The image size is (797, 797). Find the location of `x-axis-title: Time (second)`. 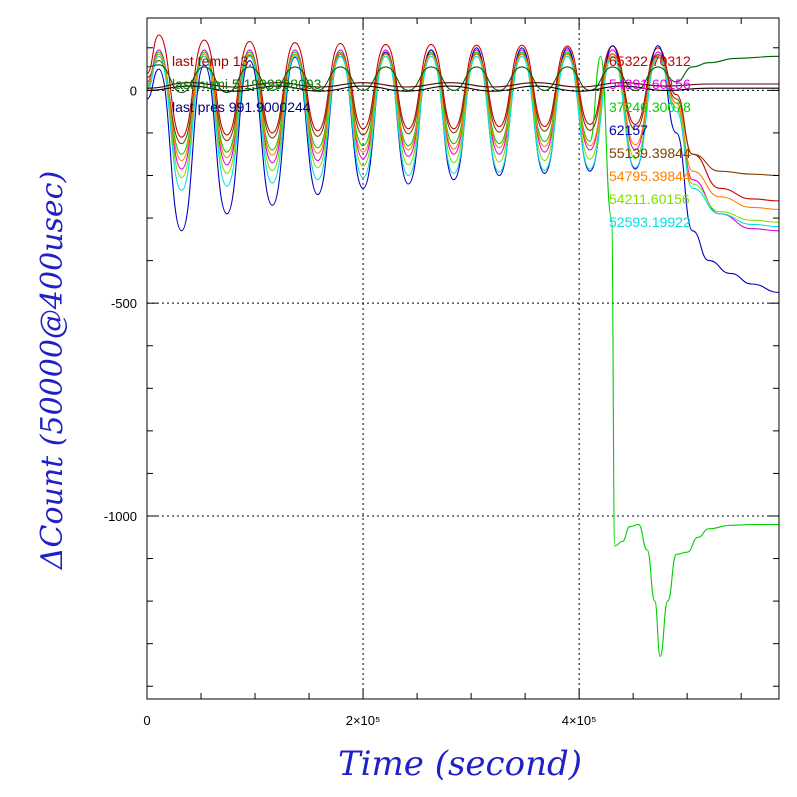

x-axis-title: Time (second) is located at coordinates (460, 764).